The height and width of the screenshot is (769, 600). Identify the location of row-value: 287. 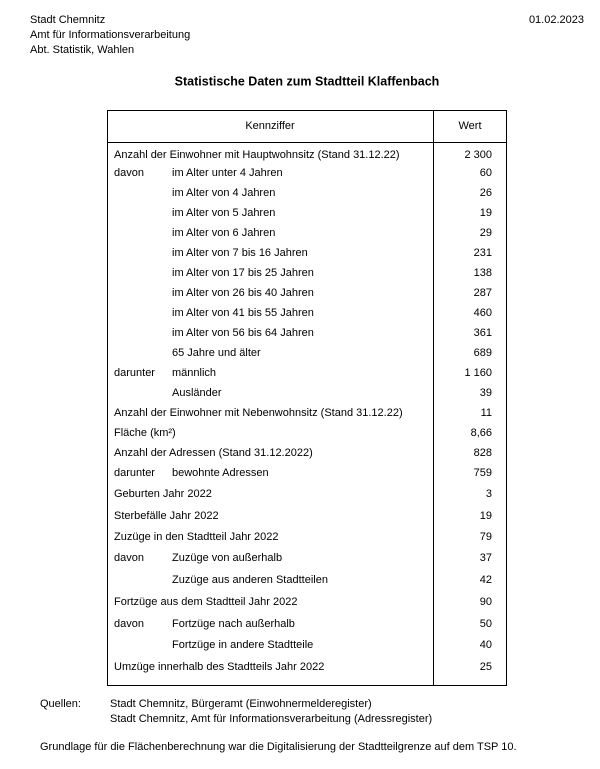
(483, 293).